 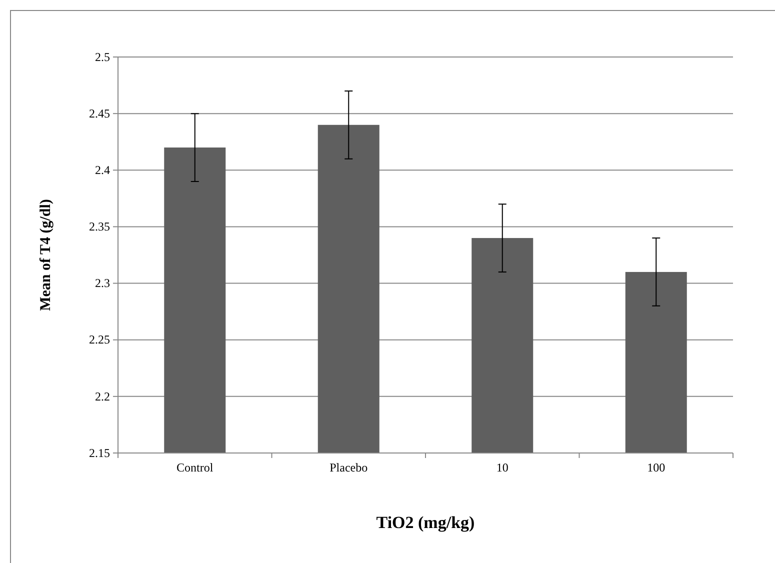 What do you see at coordinates (349, 467) in the screenshot?
I see `x-tick-label: Placebo` at bounding box center [349, 467].